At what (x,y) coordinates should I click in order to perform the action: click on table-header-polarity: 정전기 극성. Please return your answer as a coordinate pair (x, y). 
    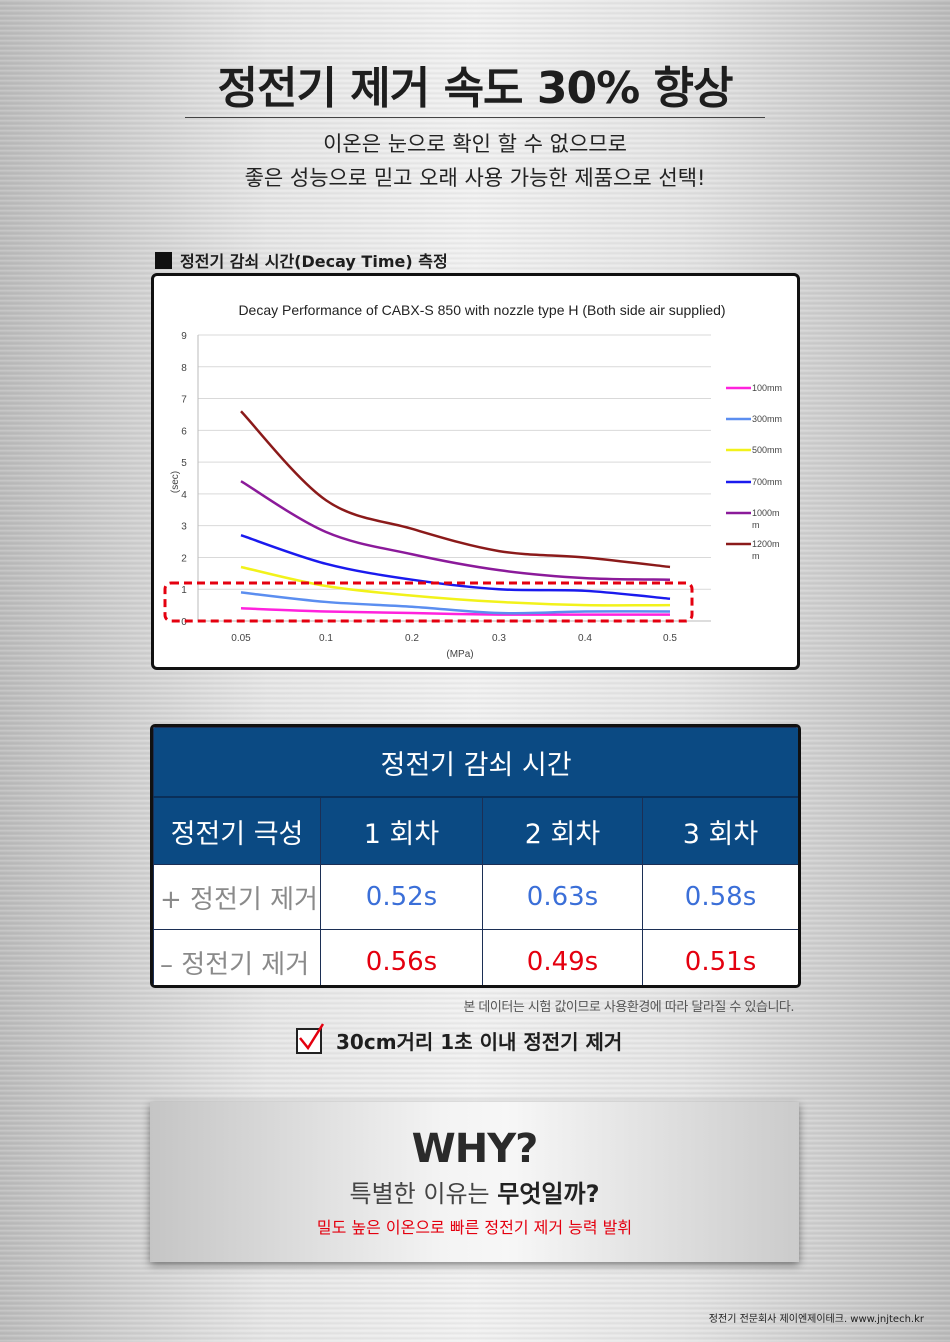
    Looking at the image, I should click on (237, 830).